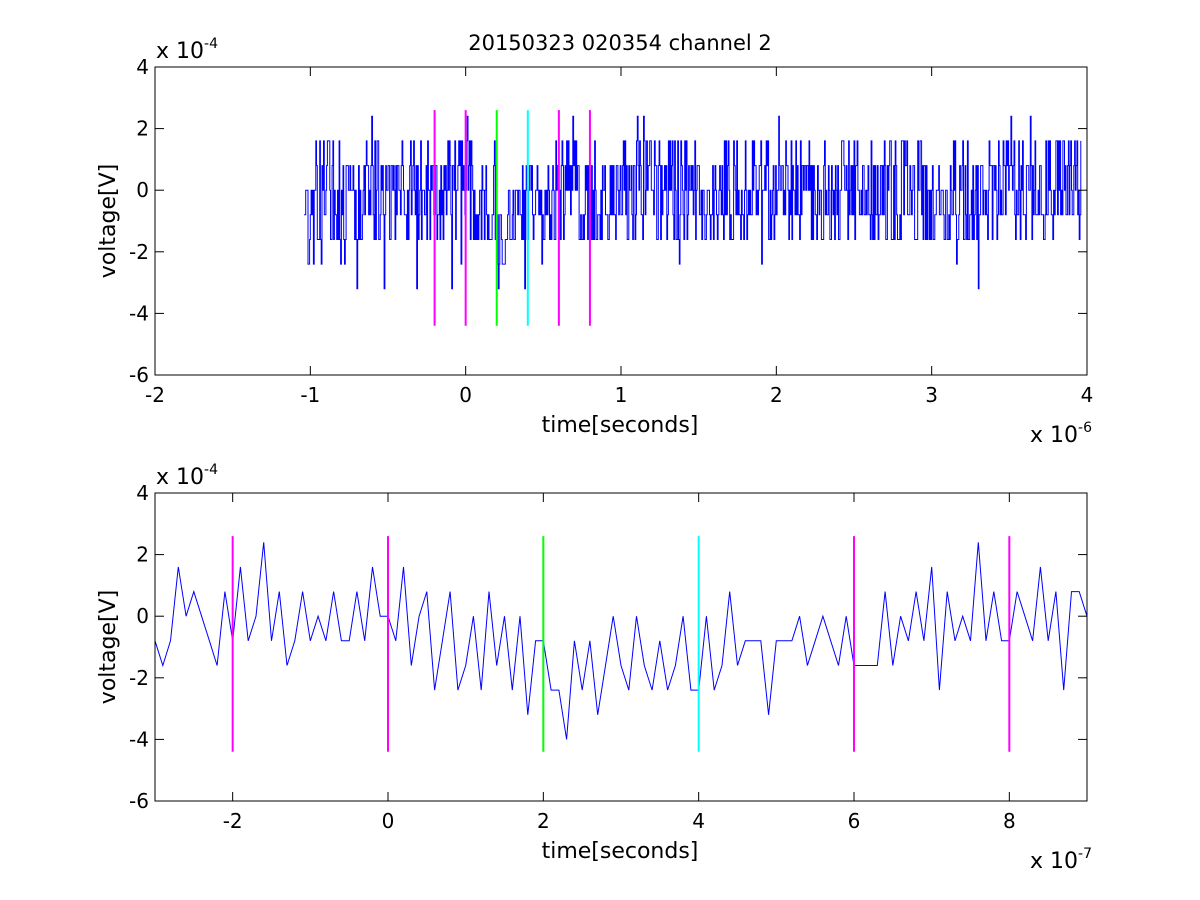 The height and width of the screenshot is (900, 1200). Describe the element at coordinates (388, 821) in the screenshot. I see `bottom-x-tick-label: 0` at that location.